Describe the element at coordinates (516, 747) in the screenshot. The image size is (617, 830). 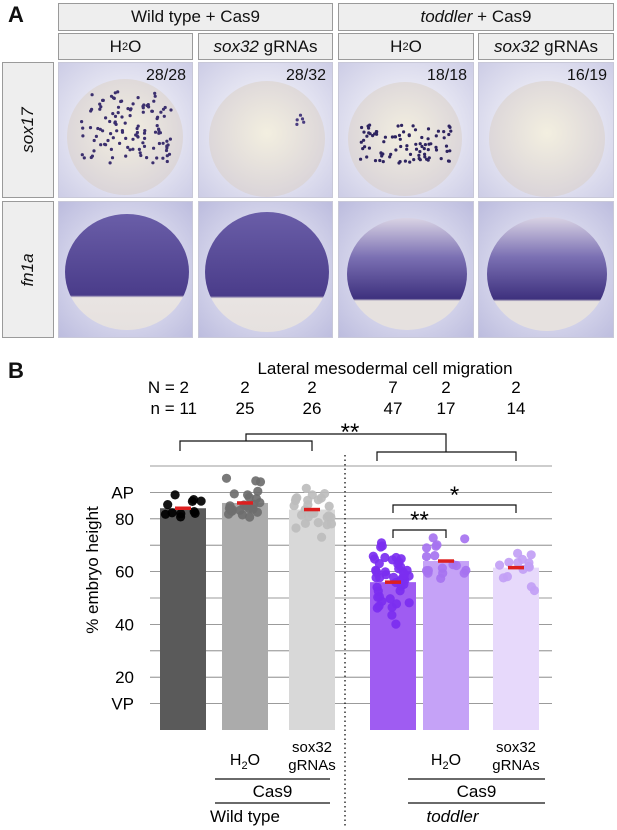
I see `x-sublabel: sox32` at that location.